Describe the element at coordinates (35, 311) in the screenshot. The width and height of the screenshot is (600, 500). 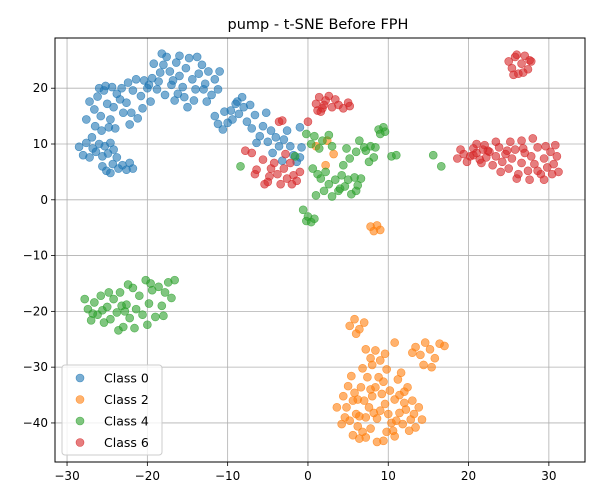
I see `y-tick-label: −20` at that location.